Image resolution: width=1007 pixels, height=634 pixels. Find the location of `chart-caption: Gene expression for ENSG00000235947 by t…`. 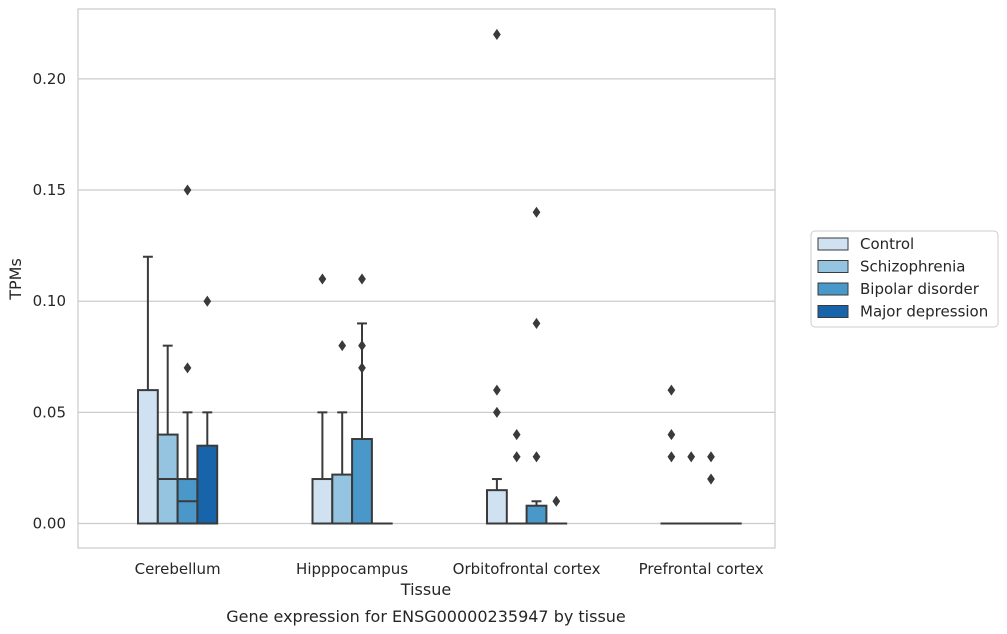

chart-caption: Gene expression for ENSG00000235947 by t… is located at coordinates (426, 616).